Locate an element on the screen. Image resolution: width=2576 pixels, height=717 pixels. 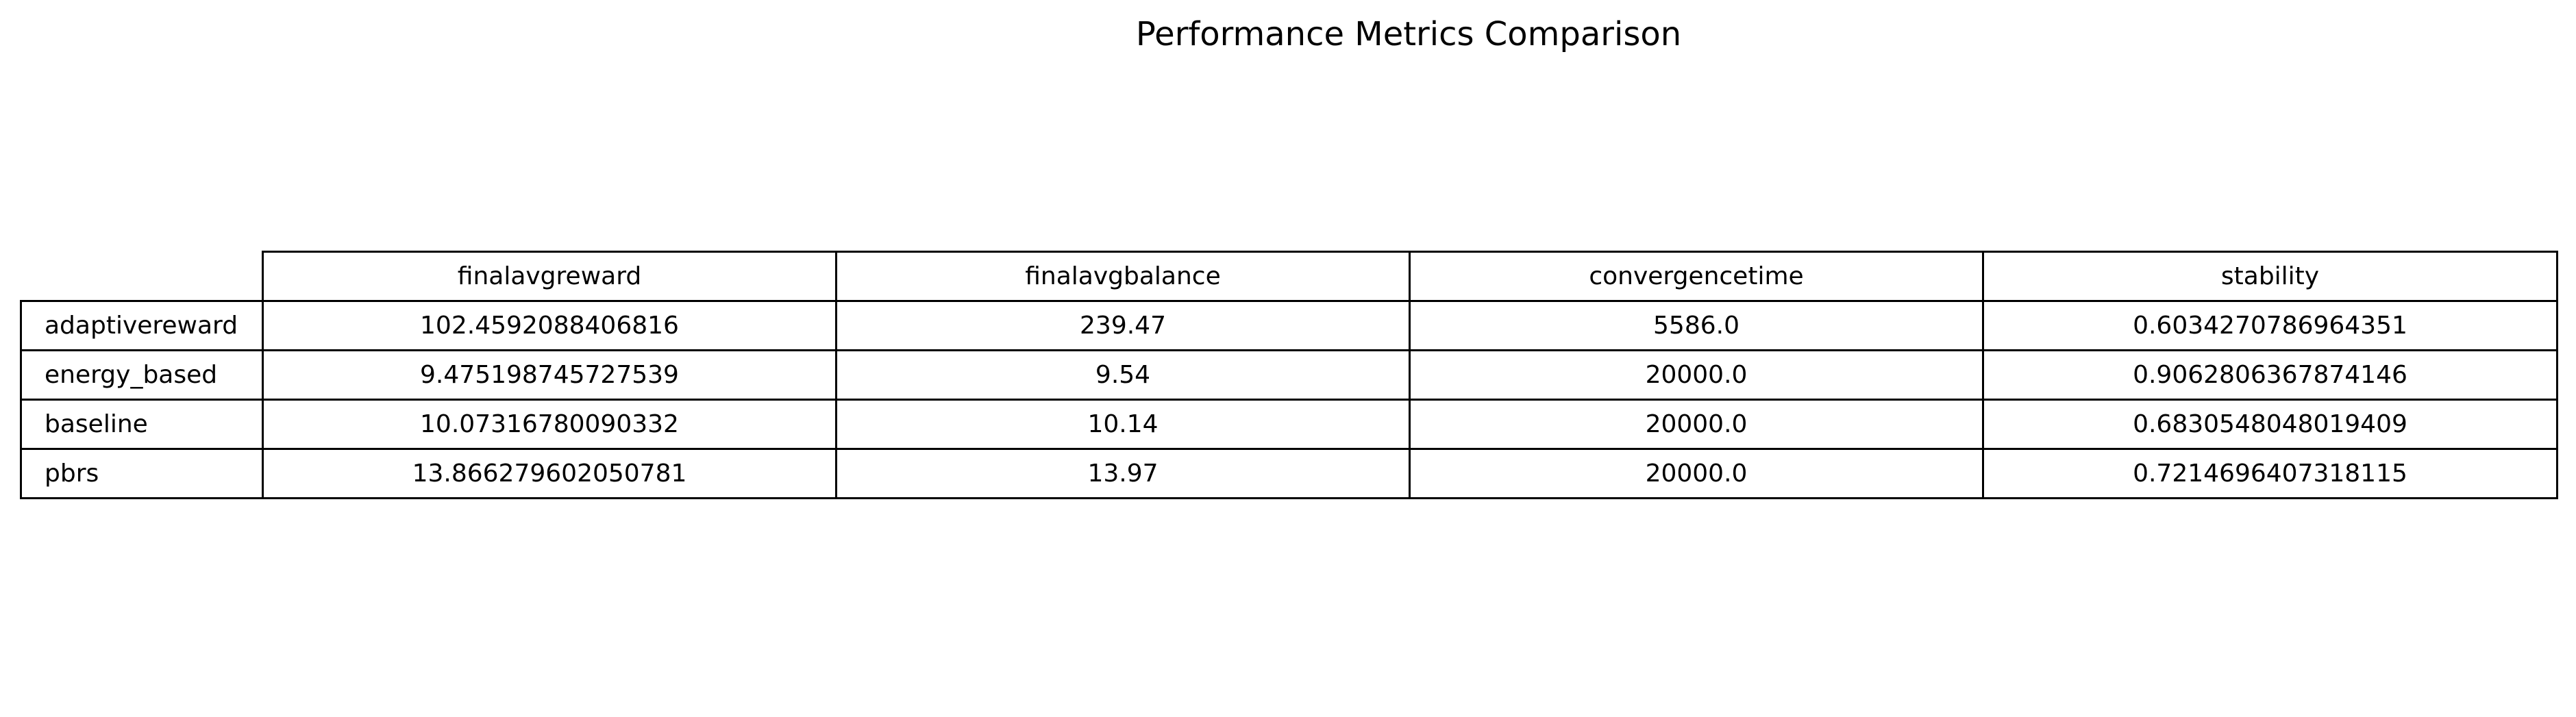
table-cell: 0.6034270786964351 is located at coordinates (2270, 325).